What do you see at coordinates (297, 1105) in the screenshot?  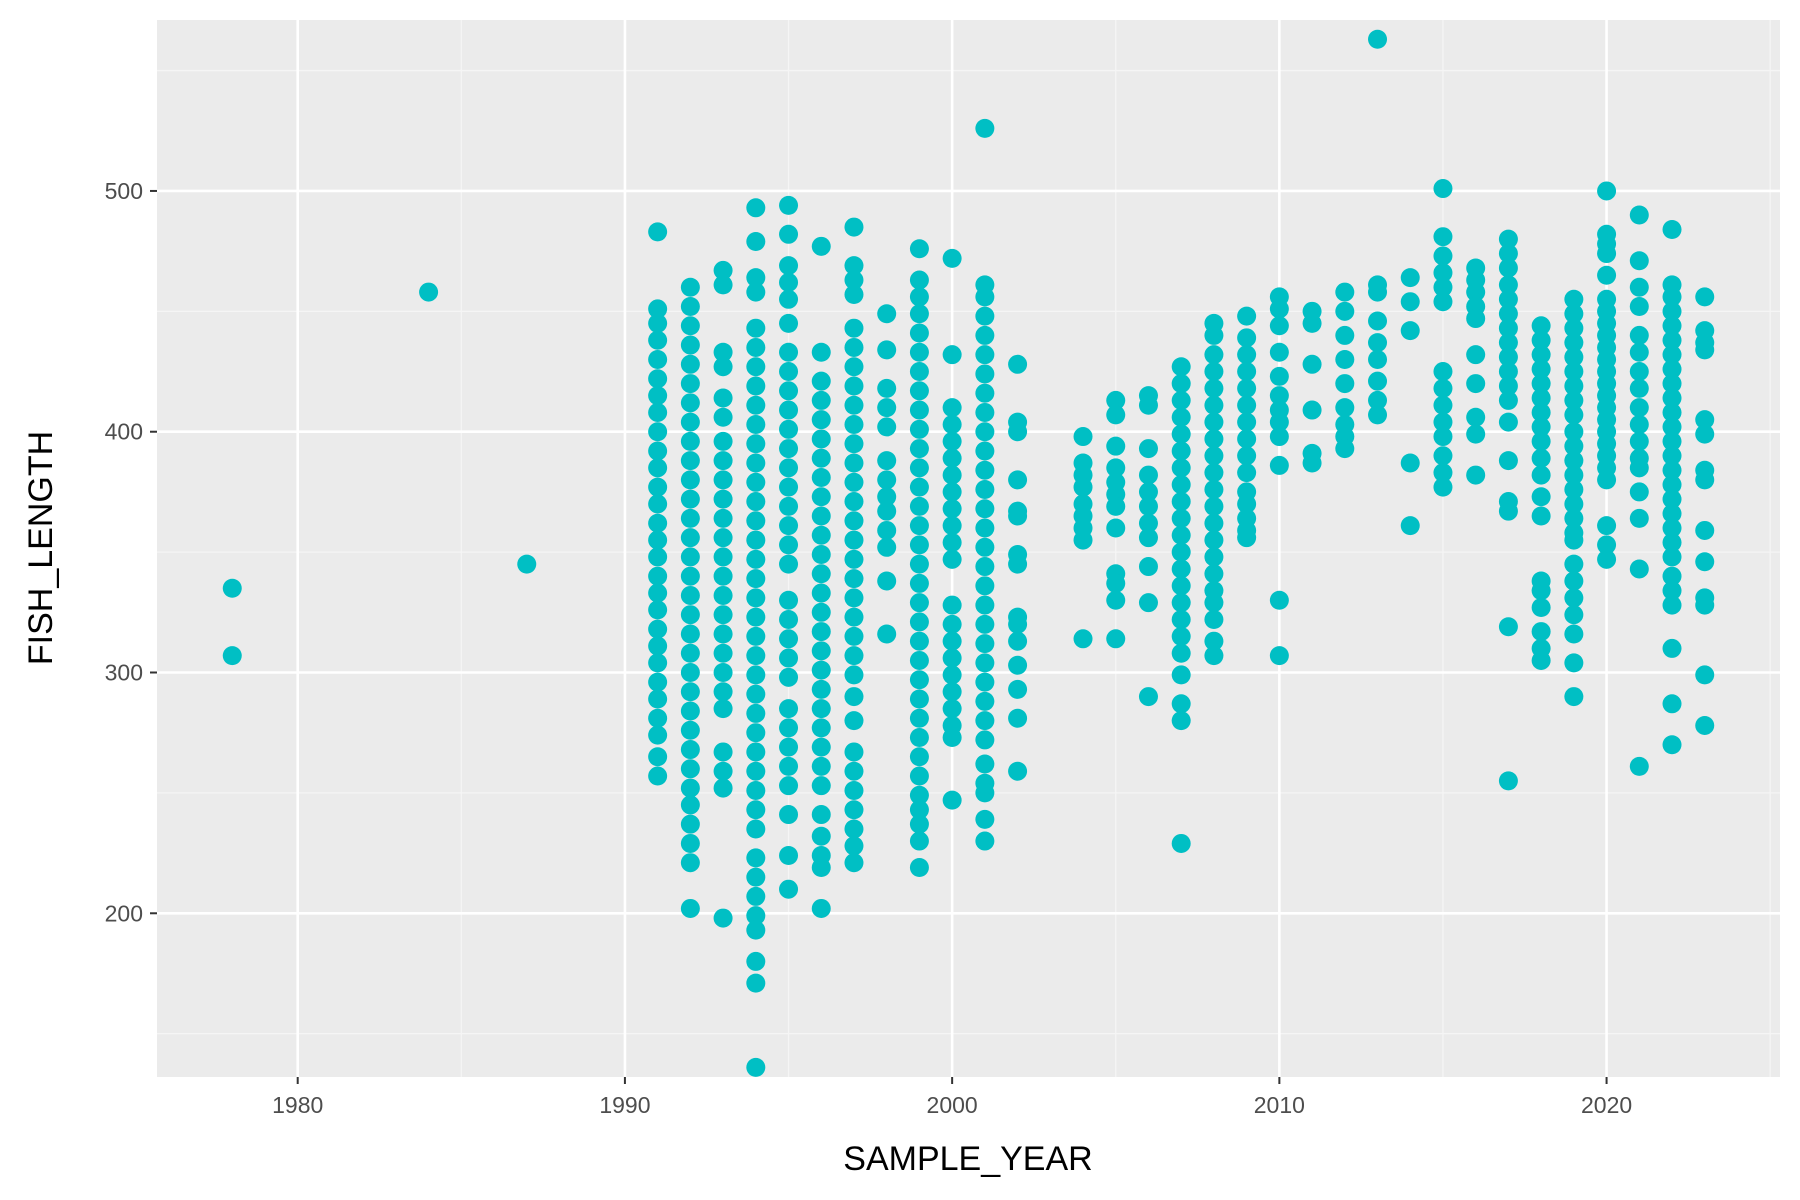 I see `x-tick-label: 1980` at bounding box center [297, 1105].